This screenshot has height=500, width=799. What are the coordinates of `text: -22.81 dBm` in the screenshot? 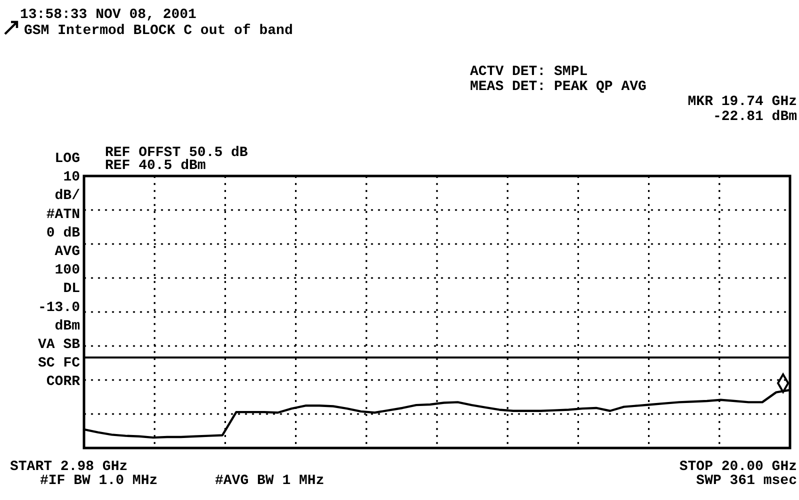 It's located at (754, 117).